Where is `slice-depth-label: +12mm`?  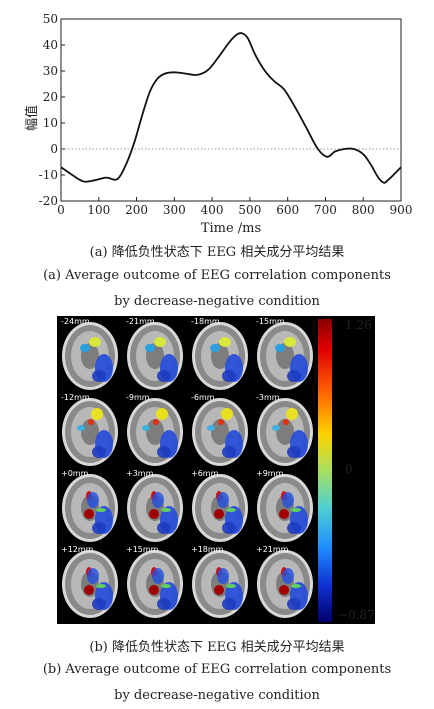 slice-depth-label: +12mm is located at coordinates (77, 549).